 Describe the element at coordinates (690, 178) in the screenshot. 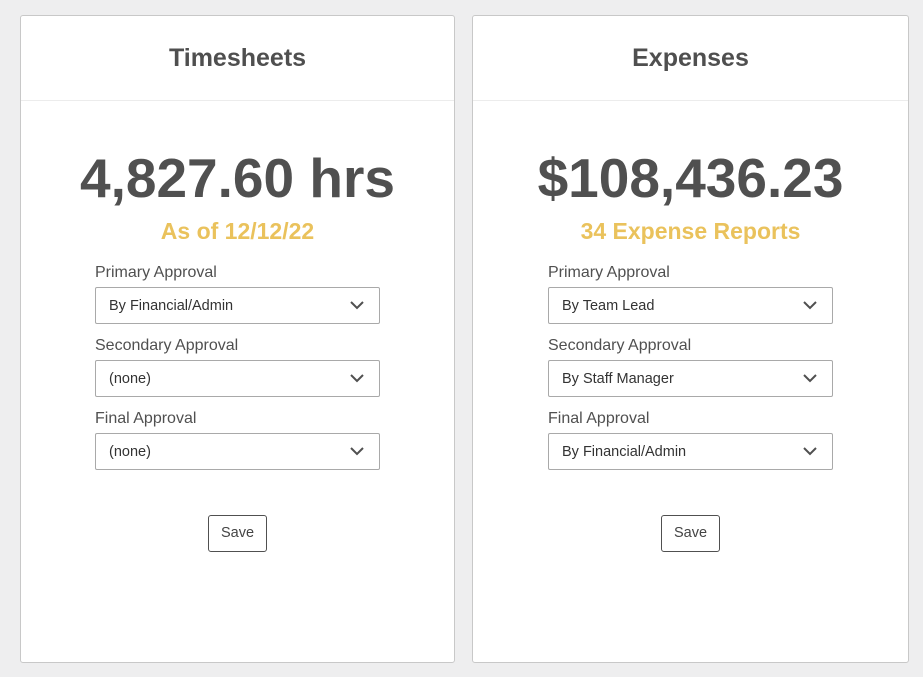

I see `expenses-total-amount: $108,436.23` at that location.